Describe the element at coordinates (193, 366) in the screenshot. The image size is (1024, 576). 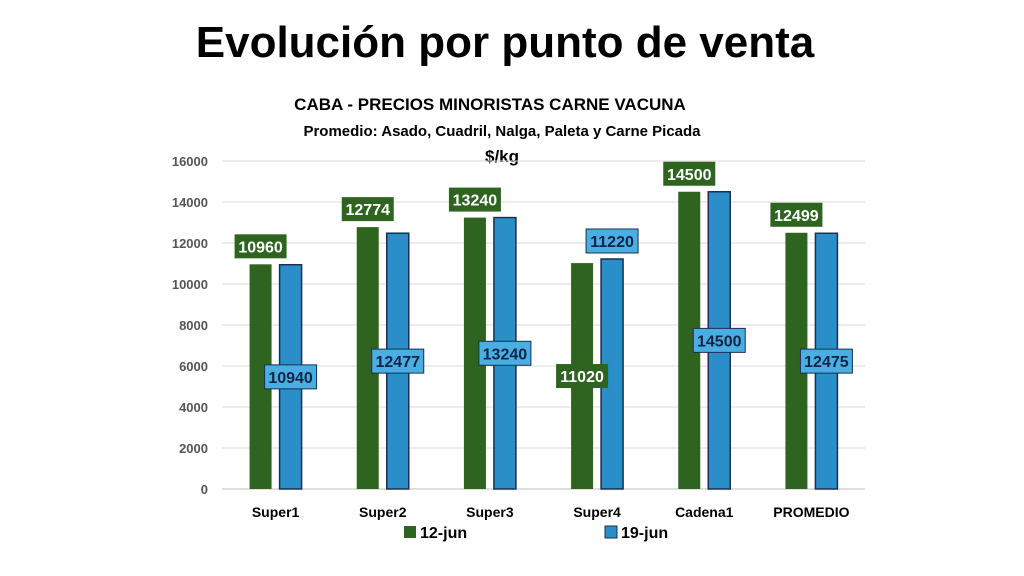
I see `y-tick-label: 6000` at that location.